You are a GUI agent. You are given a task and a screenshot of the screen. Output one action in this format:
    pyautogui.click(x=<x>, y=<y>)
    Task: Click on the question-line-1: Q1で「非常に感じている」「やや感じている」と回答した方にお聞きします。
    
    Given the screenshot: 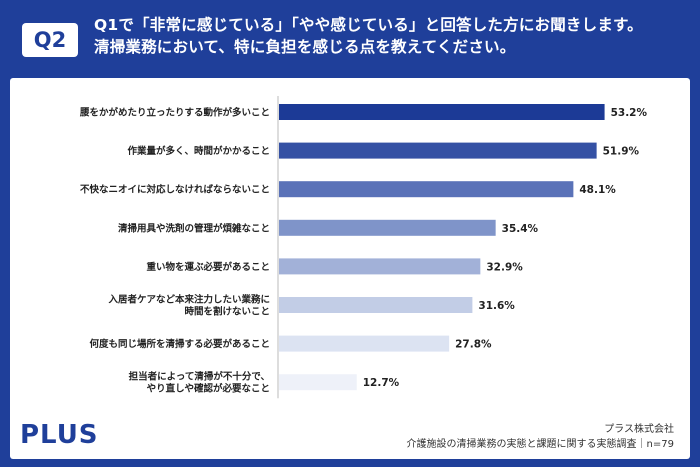 What is the action you would take?
    pyautogui.click(x=368, y=25)
    